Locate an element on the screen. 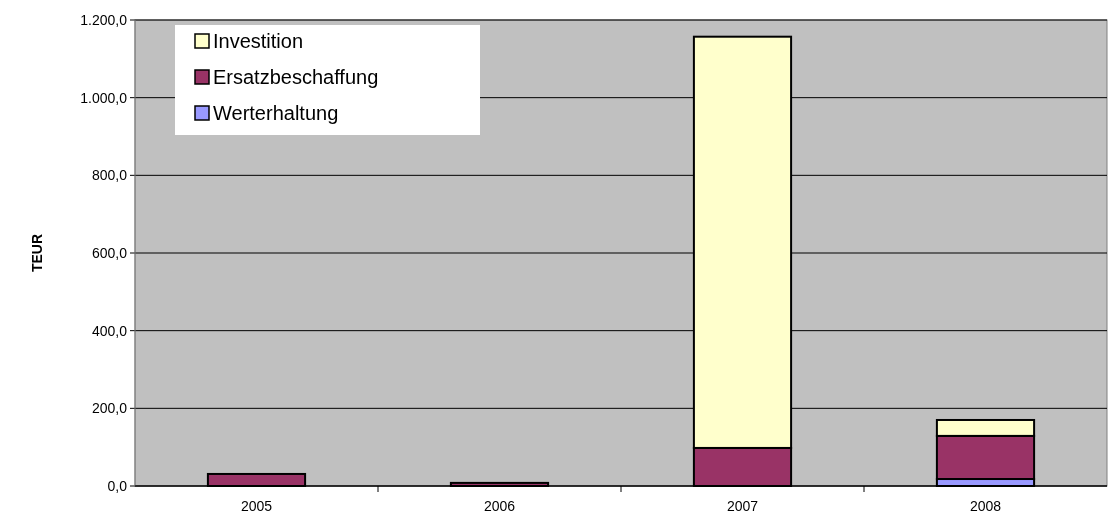 Image resolution: width=1119 pixels, height=524 pixels. y-tick-label: 600,0 is located at coordinates (109, 252).